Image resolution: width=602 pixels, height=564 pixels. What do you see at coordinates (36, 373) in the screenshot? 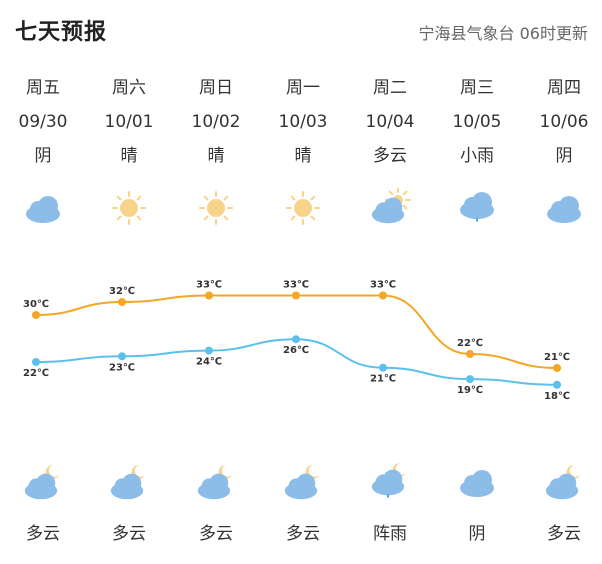
I see `low-temp-label: 22℃` at bounding box center [36, 373].